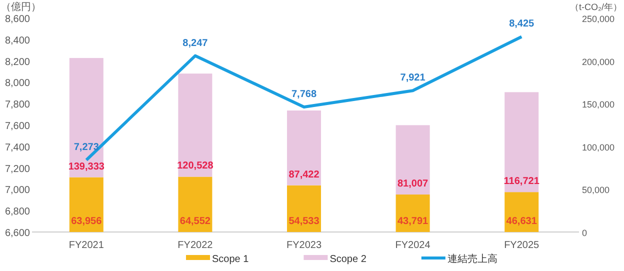 The image size is (624, 271). What do you see at coordinates (17, 62) in the screenshot?
I see `y-tick-label: 8,200` at bounding box center [17, 62].